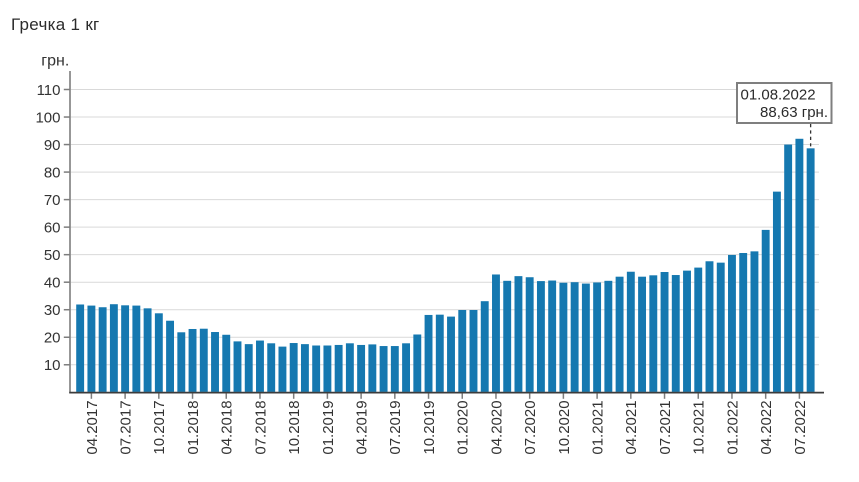 This screenshot has height=482, width=859. I want to click on svg-text: 10, so click(52, 365).